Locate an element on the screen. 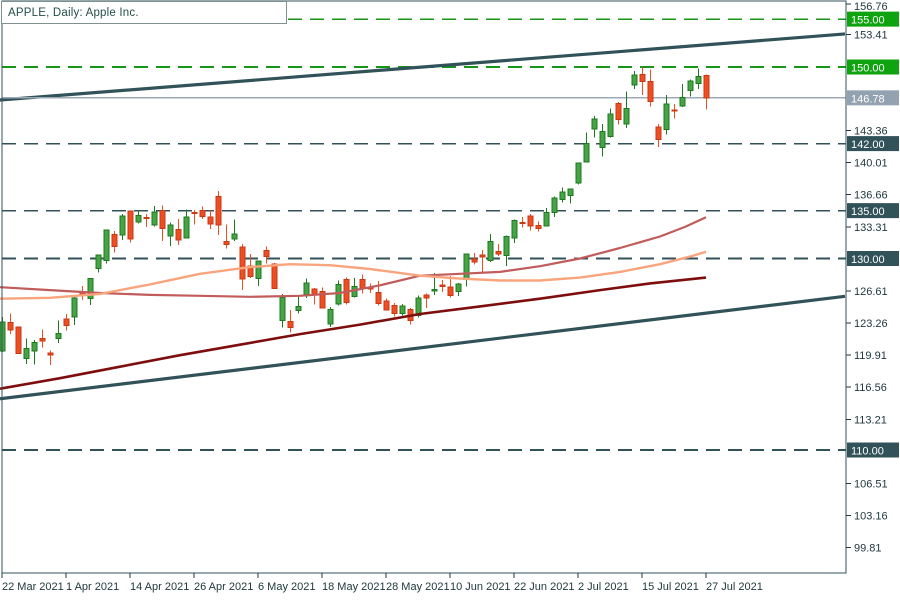 The width and height of the screenshot is (900, 600). price-tick-label: 126.61 is located at coordinates (871, 292).